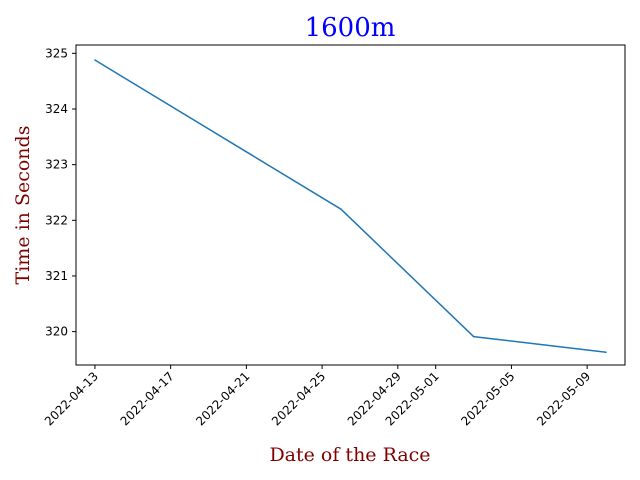  I want to click on y-tick-label: 323, so click(56, 165).